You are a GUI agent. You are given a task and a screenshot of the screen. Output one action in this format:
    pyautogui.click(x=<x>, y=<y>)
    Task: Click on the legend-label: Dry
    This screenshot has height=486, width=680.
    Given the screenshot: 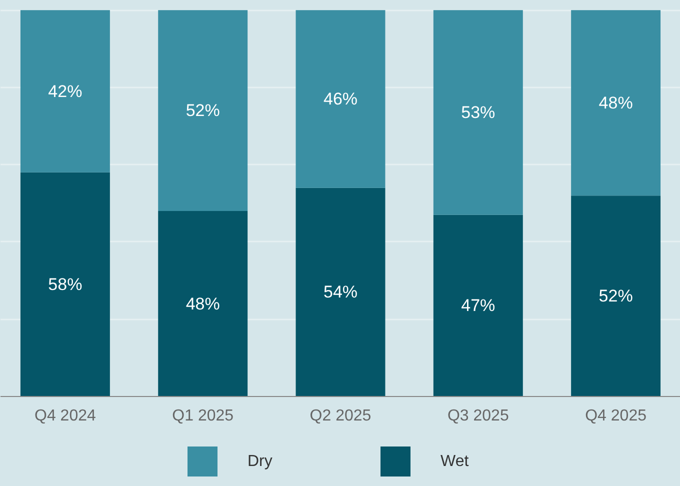 What is the action you would take?
    pyautogui.click(x=260, y=461)
    